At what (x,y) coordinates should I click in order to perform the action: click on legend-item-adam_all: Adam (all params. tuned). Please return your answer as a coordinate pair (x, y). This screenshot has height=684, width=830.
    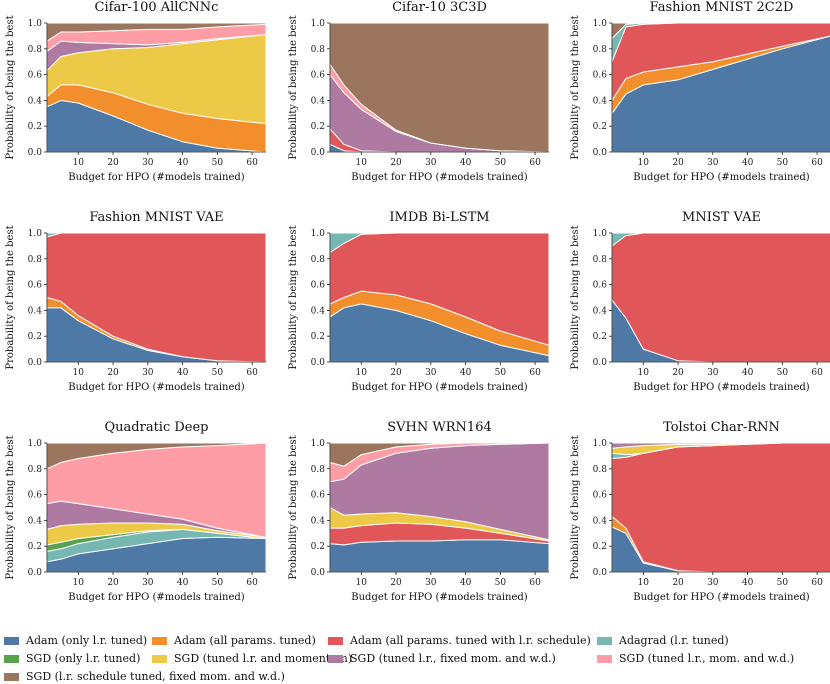
    Looking at the image, I should click on (234, 640).